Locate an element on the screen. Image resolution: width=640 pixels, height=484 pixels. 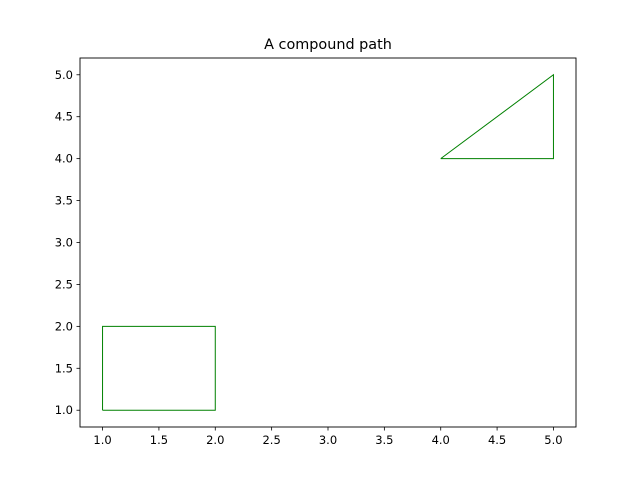
x-tick-label: 3.5 is located at coordinates (384, 440).